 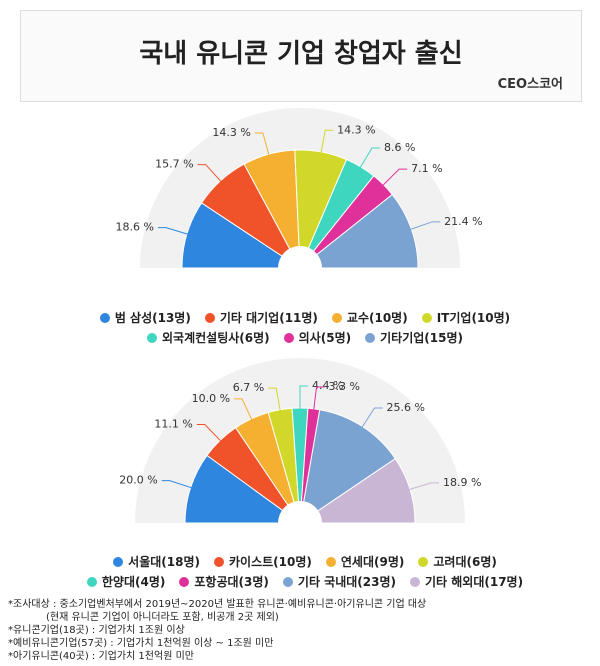 I want to click on legend-item: 한양대(4명), so click(x=126, y=581).